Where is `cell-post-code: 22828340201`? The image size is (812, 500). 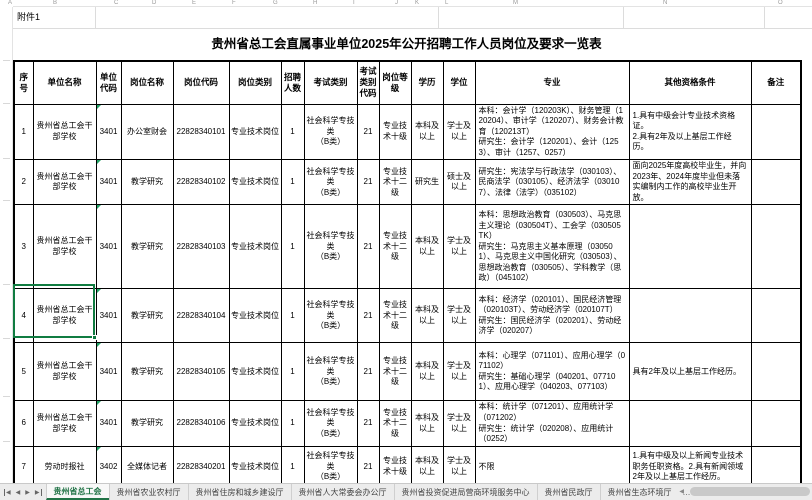
cell-post-code: 22828340201 is located at coordinates (201, 467).